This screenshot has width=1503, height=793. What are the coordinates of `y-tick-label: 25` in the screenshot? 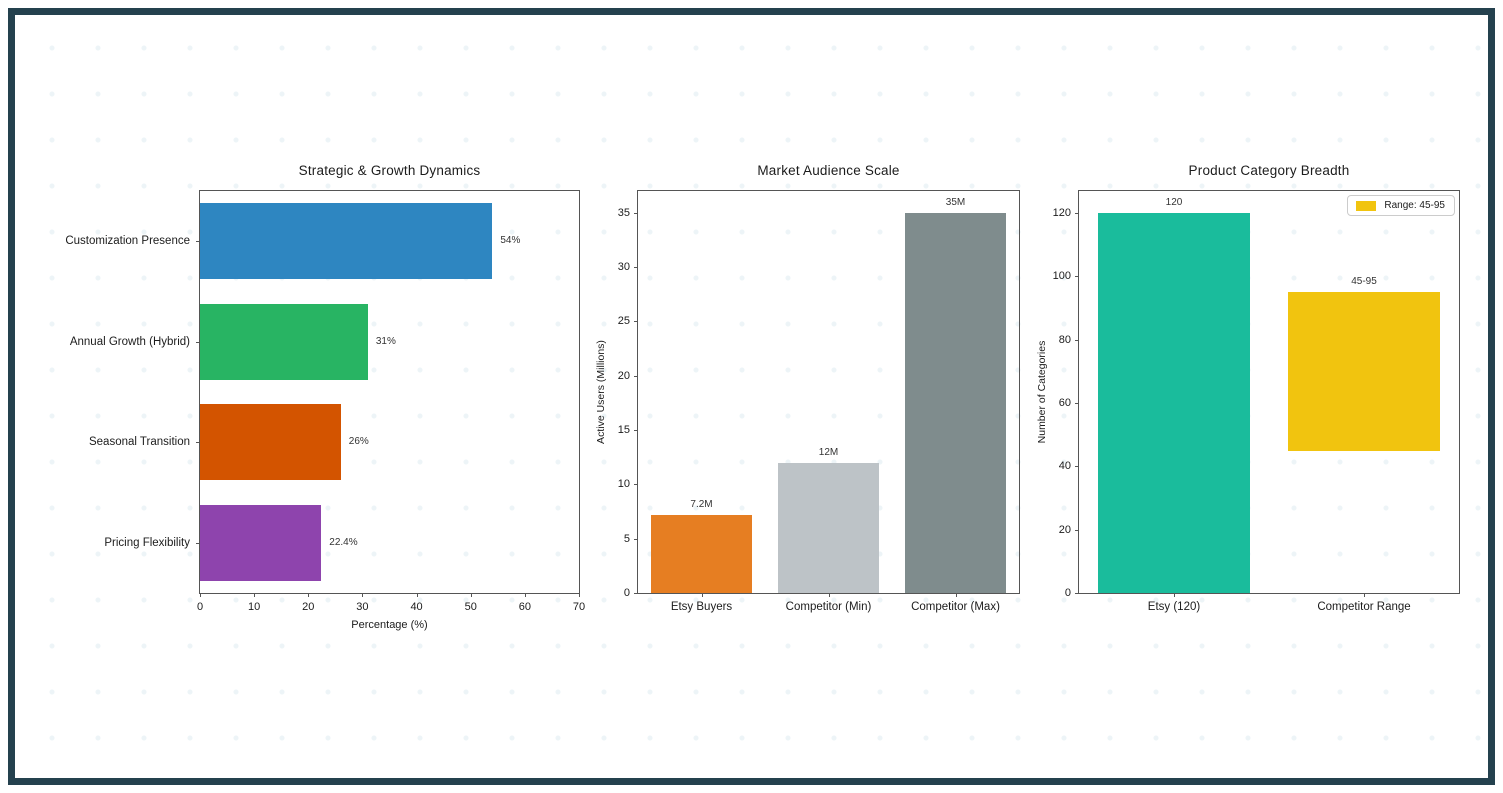 It's located at (623, 321).